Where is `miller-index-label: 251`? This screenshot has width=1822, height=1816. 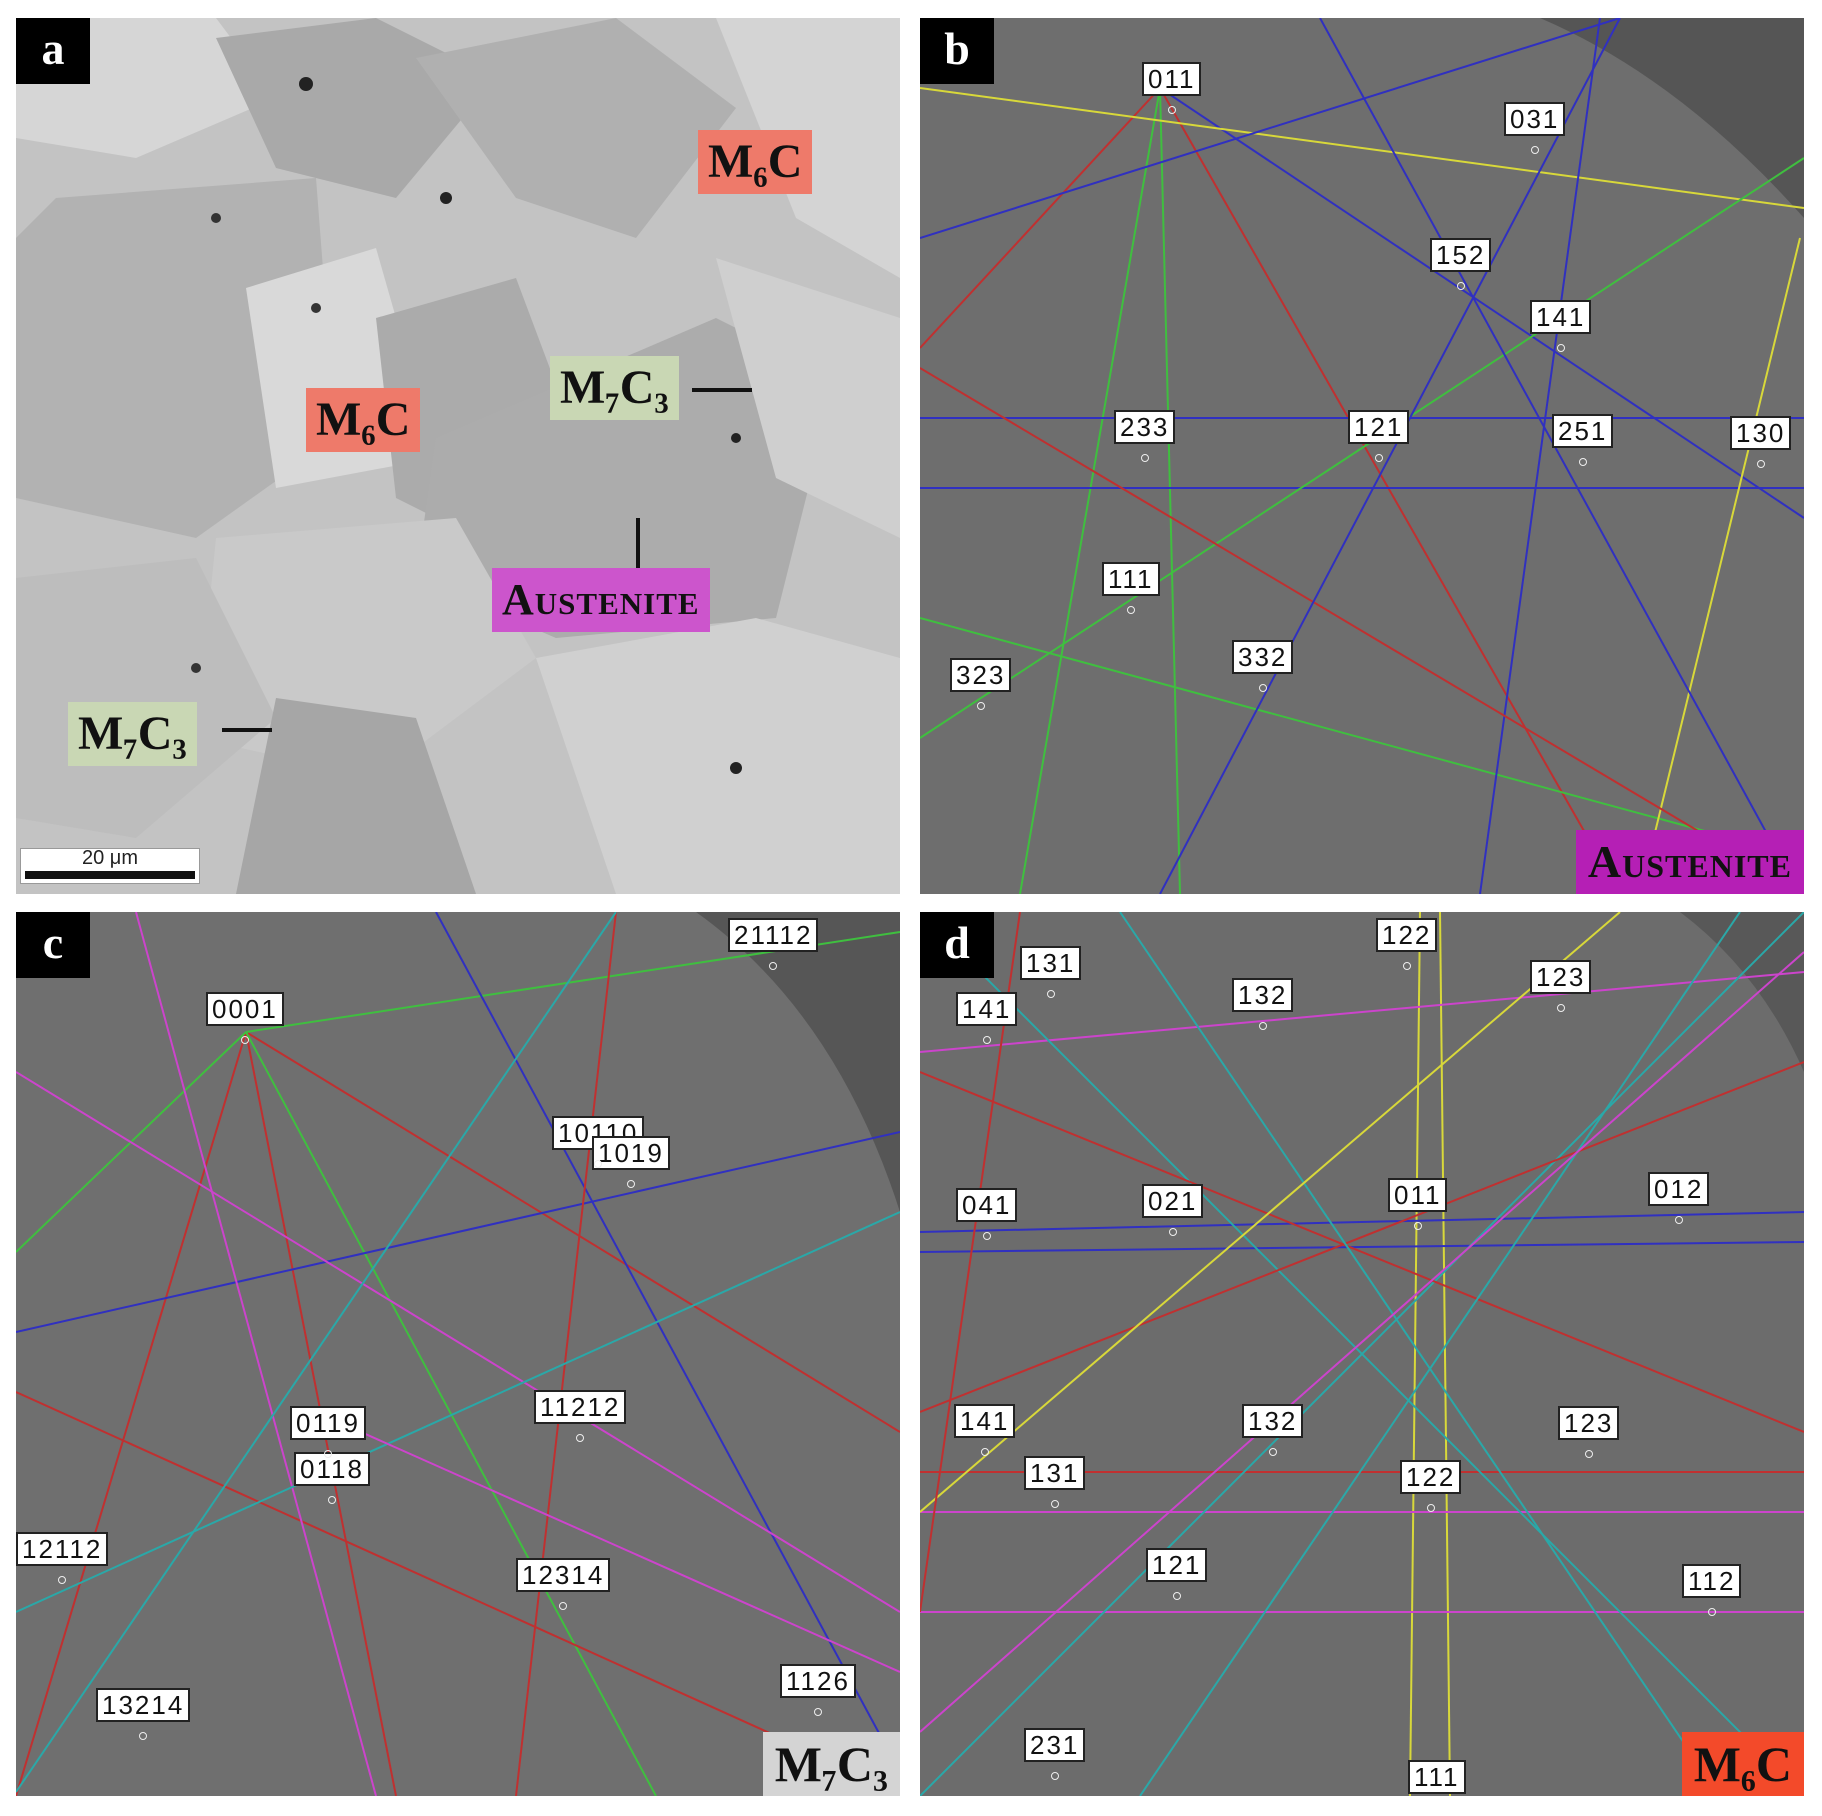
miller-index-label: 251 is located at coordinates (1583, 431).